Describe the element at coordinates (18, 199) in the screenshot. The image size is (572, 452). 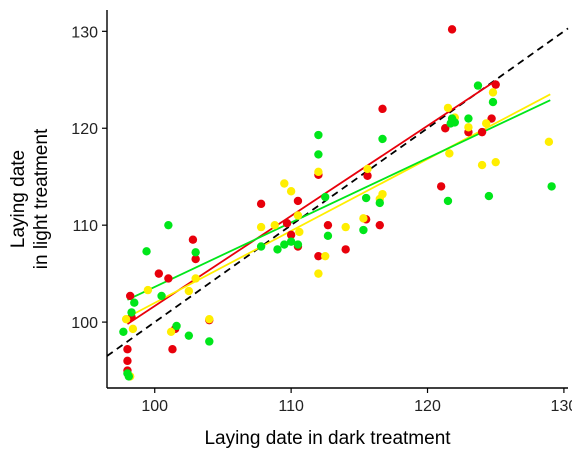
I see `y-axis-title-line-1: Laying date` at that location.